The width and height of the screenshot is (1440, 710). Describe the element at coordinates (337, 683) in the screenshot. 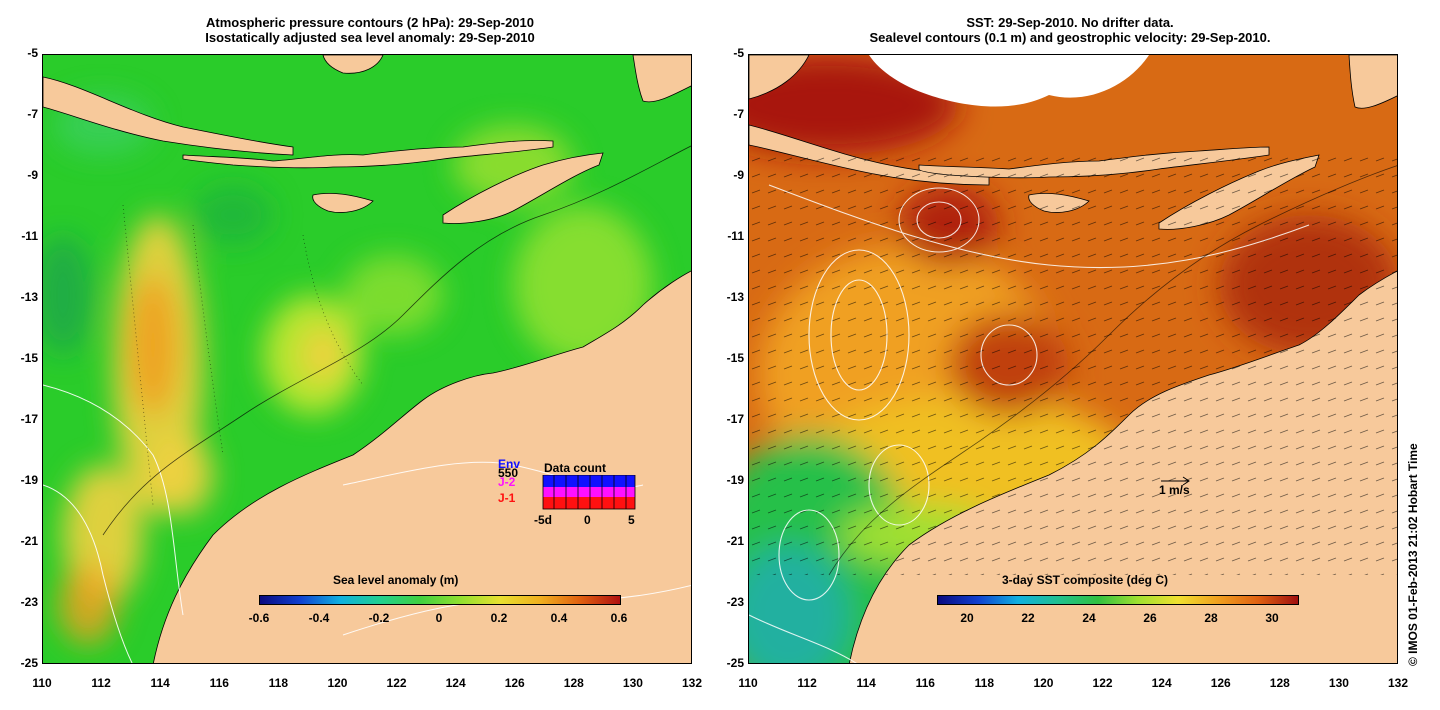

I see `left-xtick: 120` at that location.